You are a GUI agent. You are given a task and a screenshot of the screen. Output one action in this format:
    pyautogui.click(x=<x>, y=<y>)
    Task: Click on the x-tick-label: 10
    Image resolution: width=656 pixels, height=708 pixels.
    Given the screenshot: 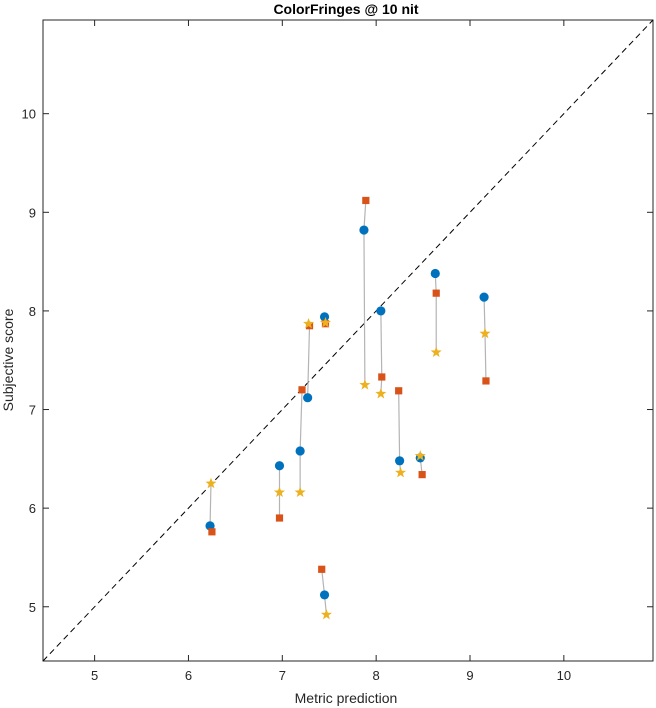 What is the action you would take?
    pyautogui.click(x=564, y=675)
    